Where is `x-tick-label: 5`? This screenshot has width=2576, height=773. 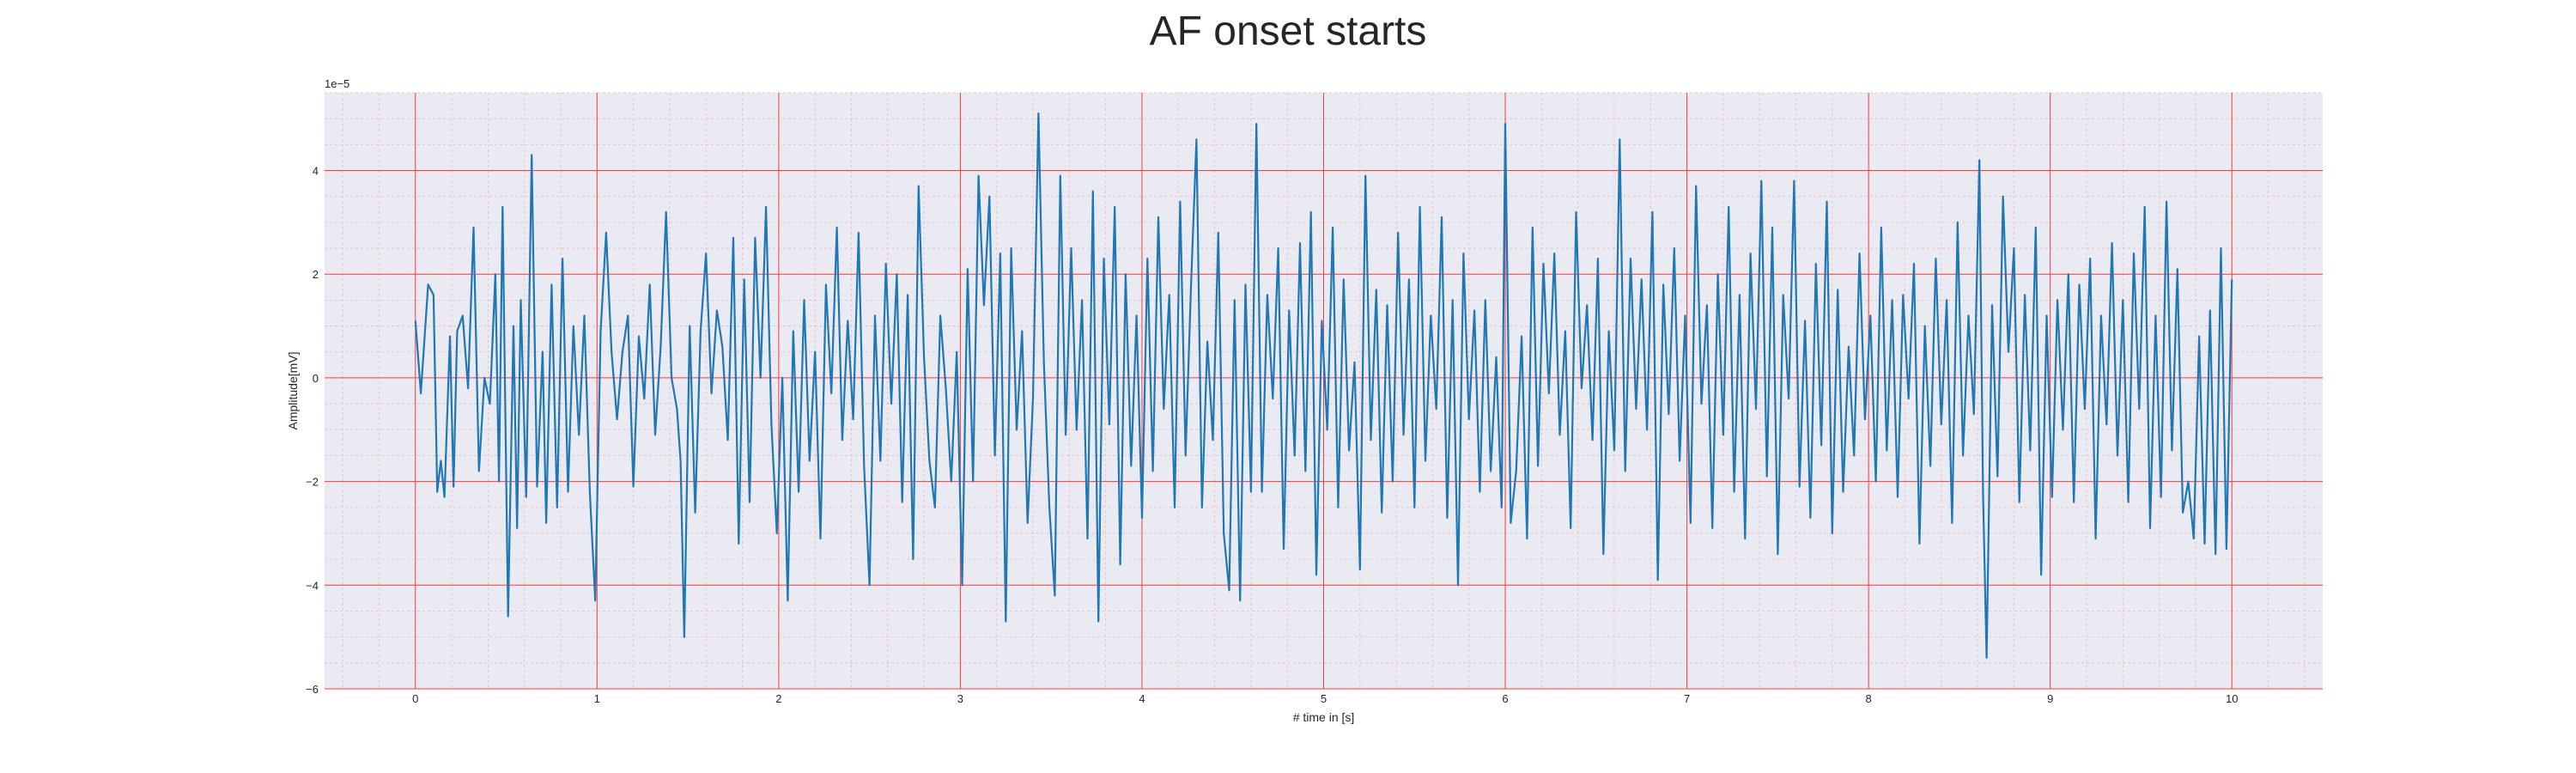
x-tick-label: 5 is located at coordinates (1324, 698).